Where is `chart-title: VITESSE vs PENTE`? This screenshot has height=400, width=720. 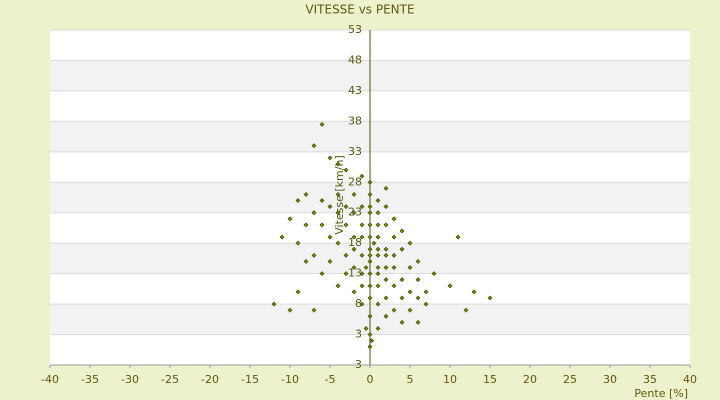 chart-title: VITESSE vs PENTE is located at coordinates (359, 10).